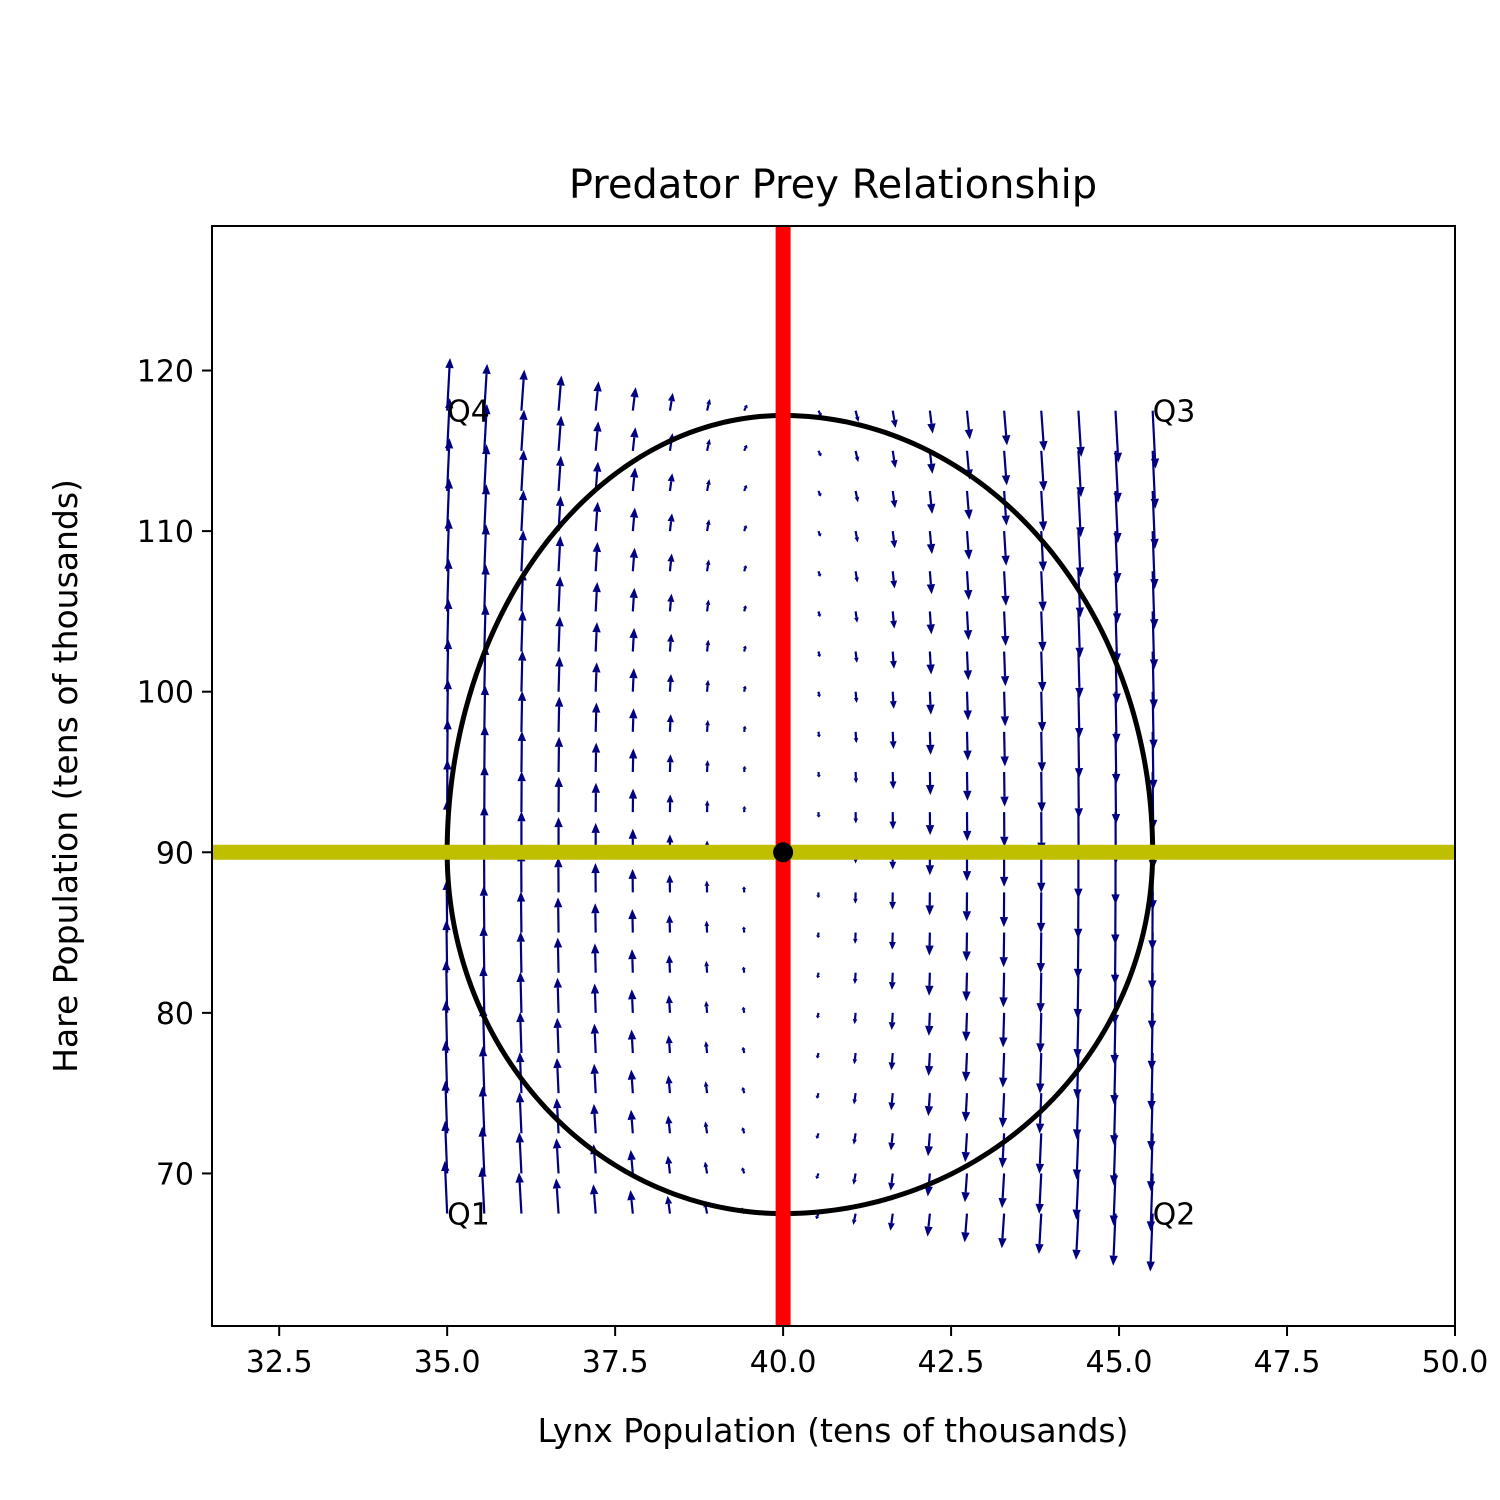 The image size is (1500, 1500). What do you see at coordinates (447, 1362) in the screenshot?
I see `x-tick-label: 35.0` at bounding box center [447, 1362].